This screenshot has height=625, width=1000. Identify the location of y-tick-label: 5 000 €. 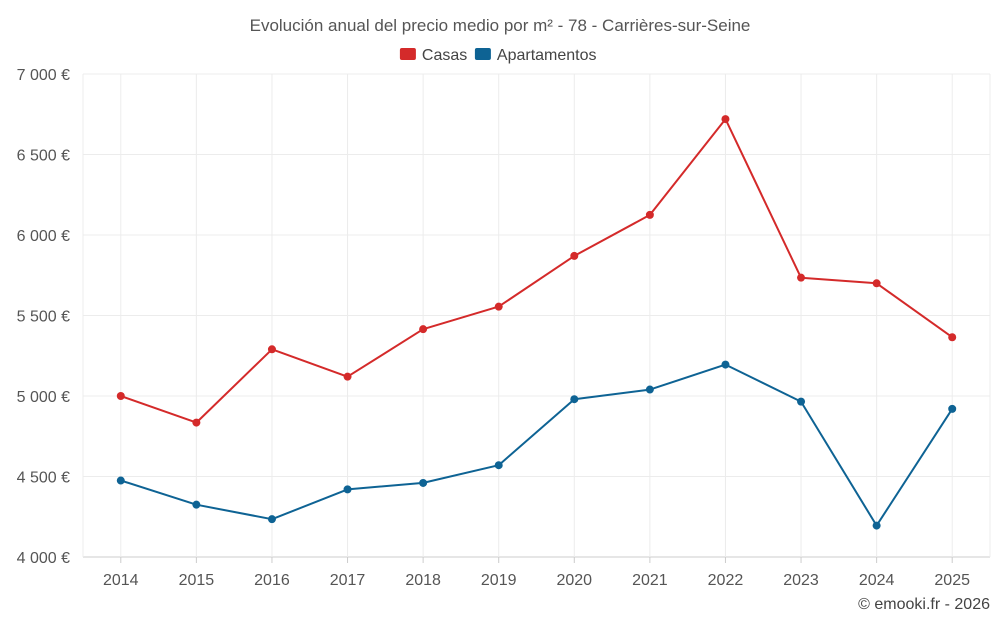
(43, 397).